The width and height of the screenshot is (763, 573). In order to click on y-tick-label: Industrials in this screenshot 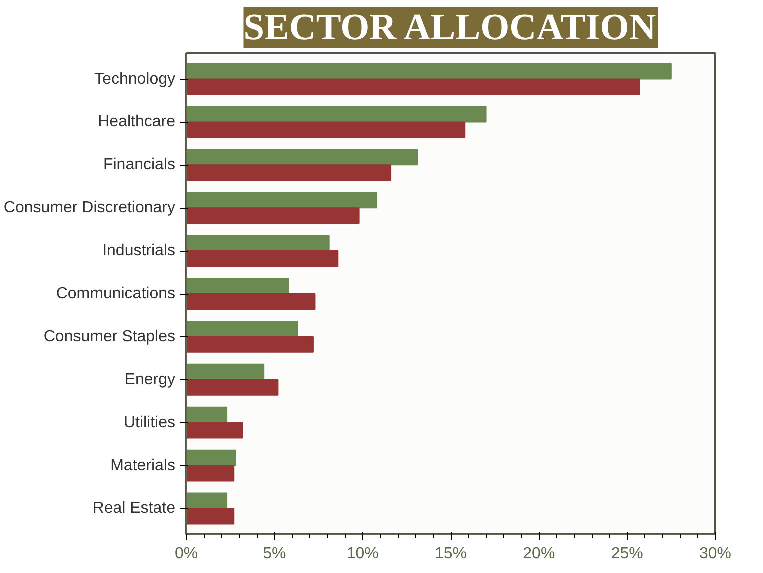, I will do `click(139, 251)`.